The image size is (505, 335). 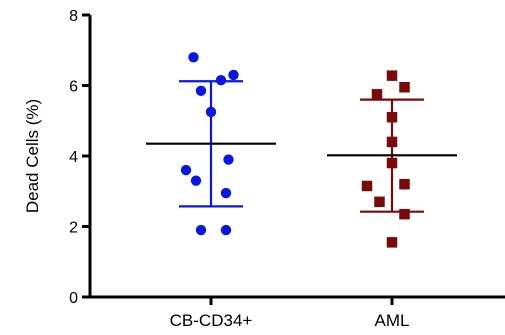 What do you see at coordinates (211, 144) in the screenshot?
I see `series-cb-cd34-` at bounding box center [211, 144].